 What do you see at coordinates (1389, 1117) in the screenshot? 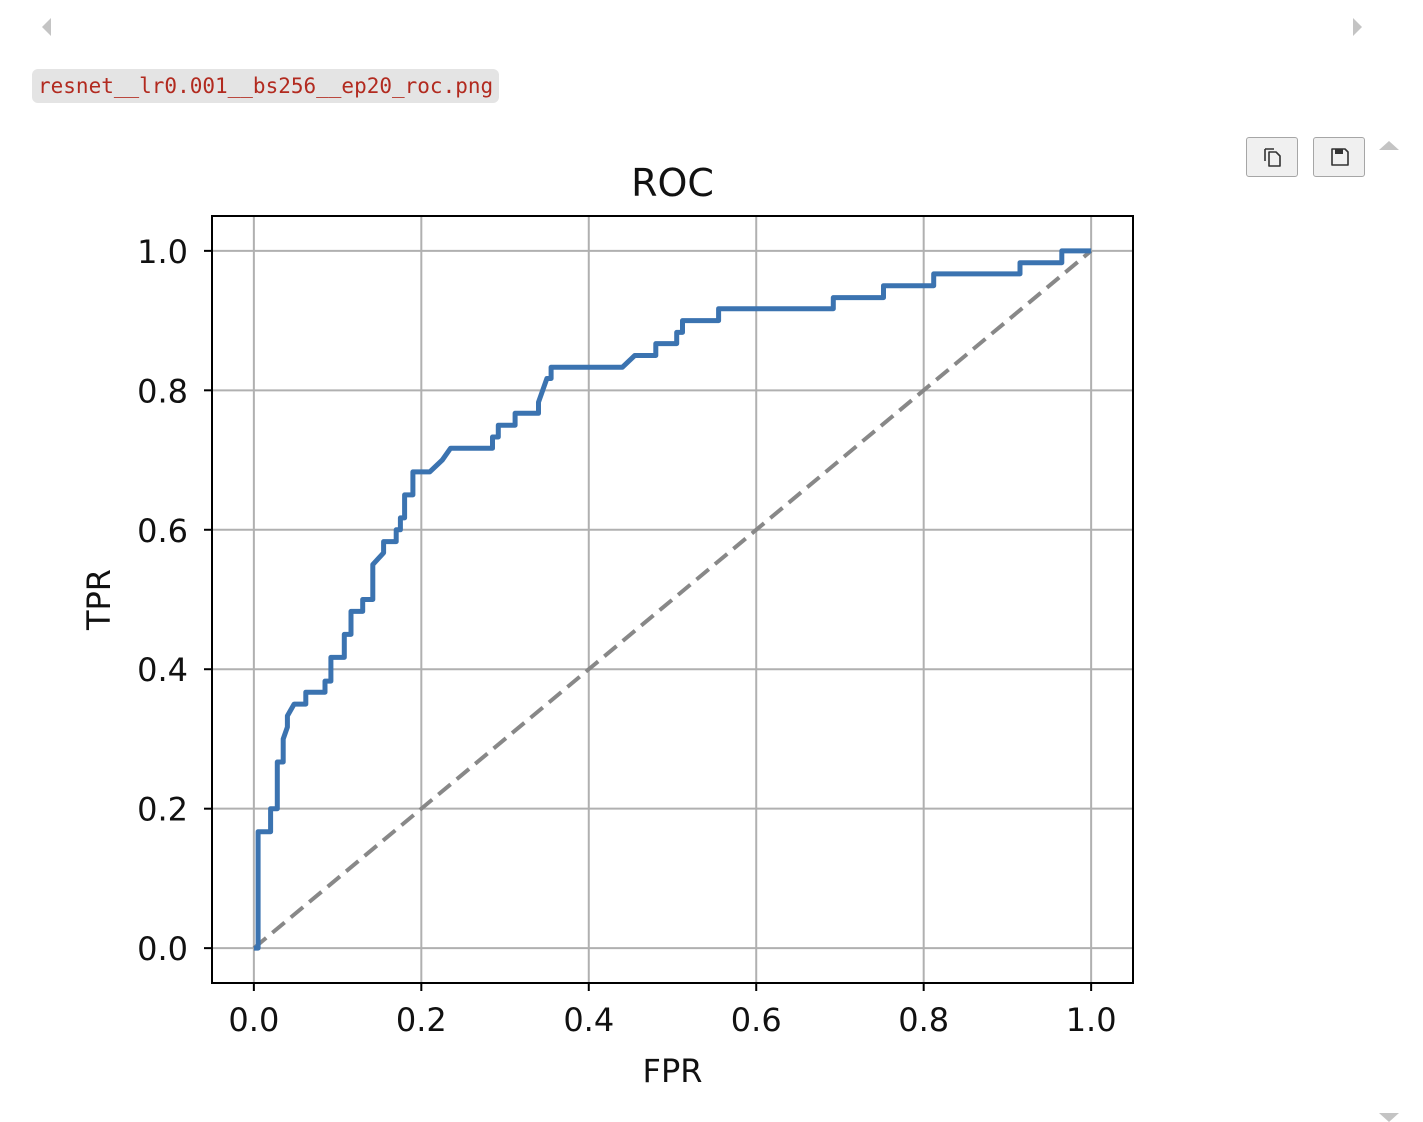
I see `scroll-down-arrow-icon` at bounding box center [1389, 1117].